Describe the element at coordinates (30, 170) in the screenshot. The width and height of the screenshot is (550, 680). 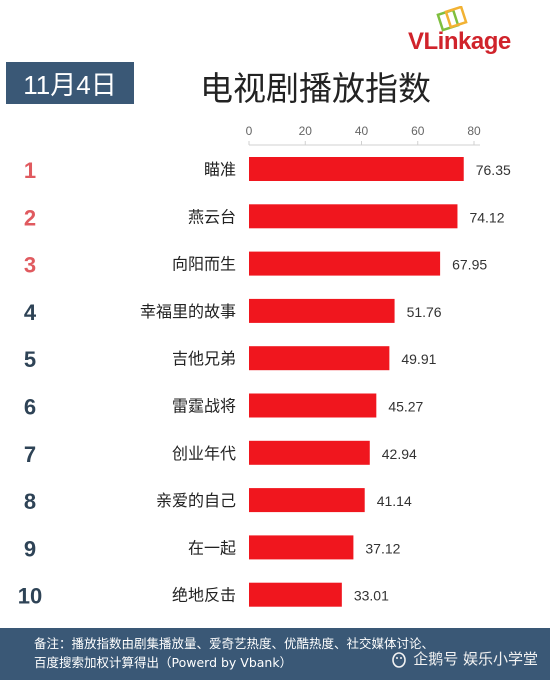
I see `rank-number: 1` at that location.